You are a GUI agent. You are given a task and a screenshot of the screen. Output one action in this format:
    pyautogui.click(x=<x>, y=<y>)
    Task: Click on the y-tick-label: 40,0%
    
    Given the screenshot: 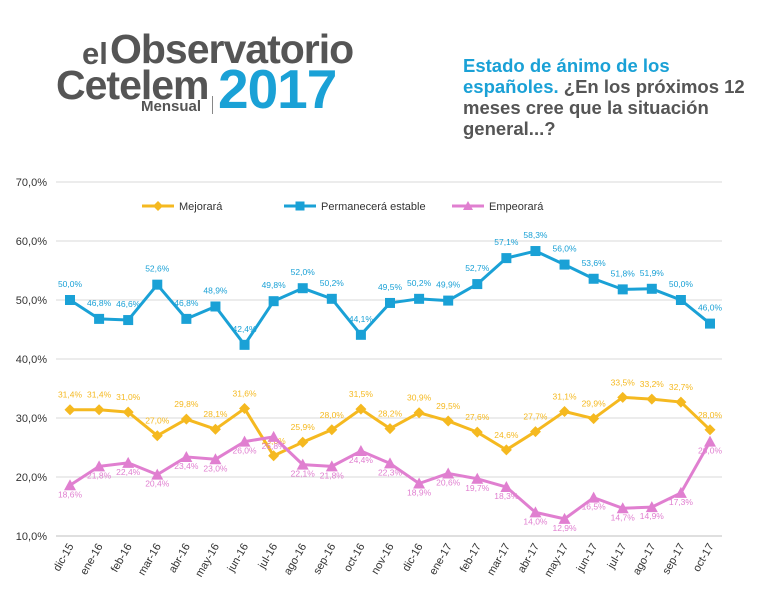 What is the action you would take?
    pyautogui.click(x=31, y=360)
    